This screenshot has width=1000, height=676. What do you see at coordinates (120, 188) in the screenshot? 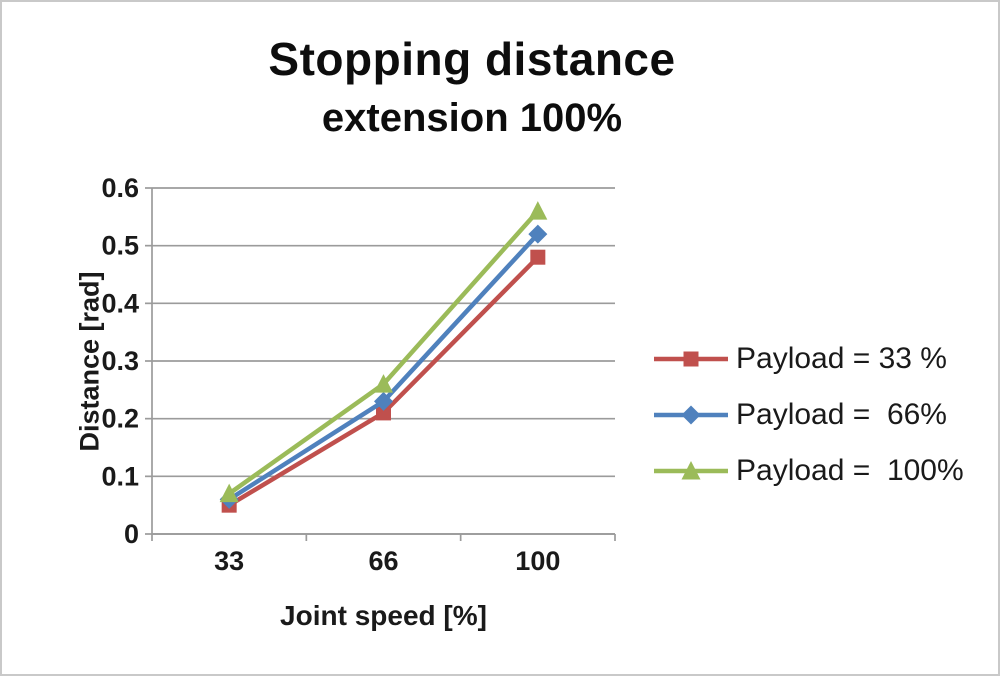
I see `svg-text: 0.6` at bounding box center [120, 188].